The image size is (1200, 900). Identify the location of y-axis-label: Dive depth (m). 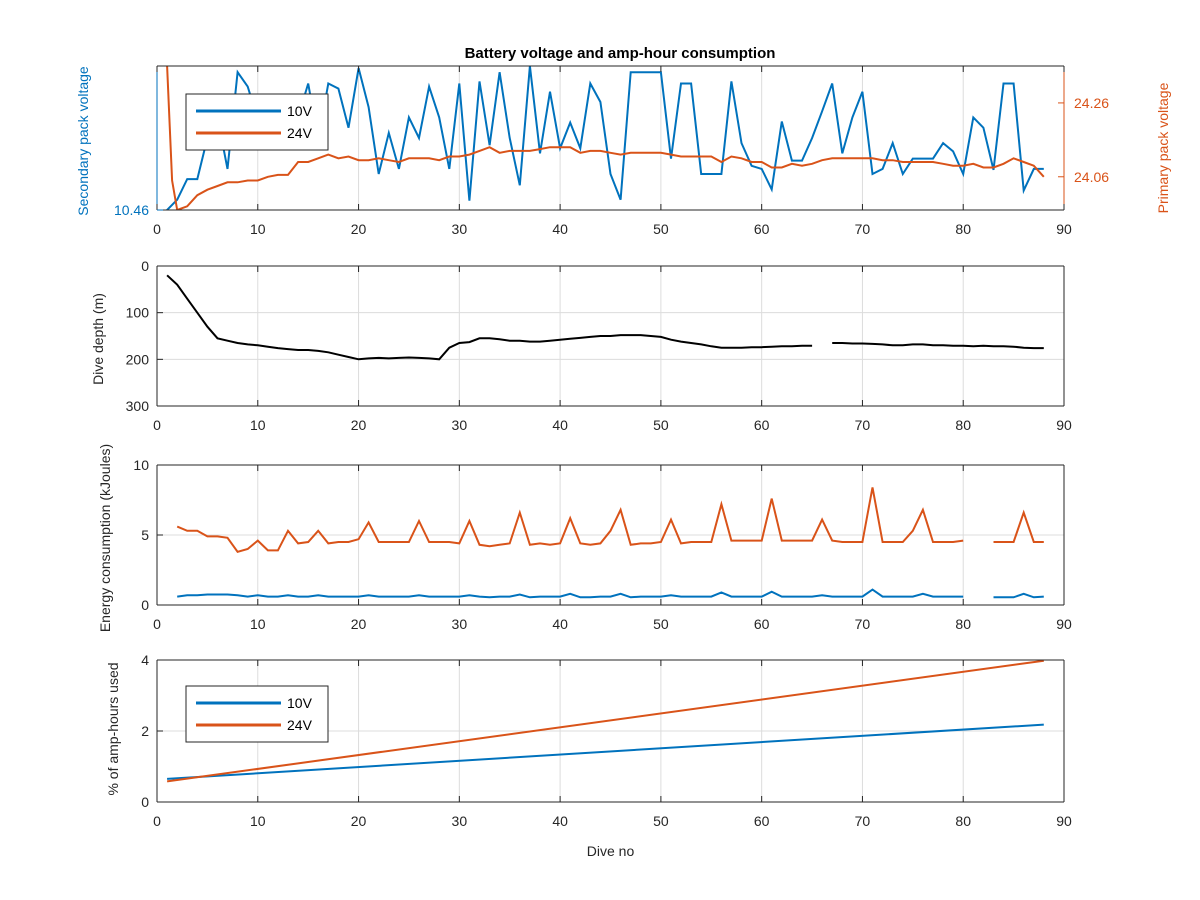
(98, 339).